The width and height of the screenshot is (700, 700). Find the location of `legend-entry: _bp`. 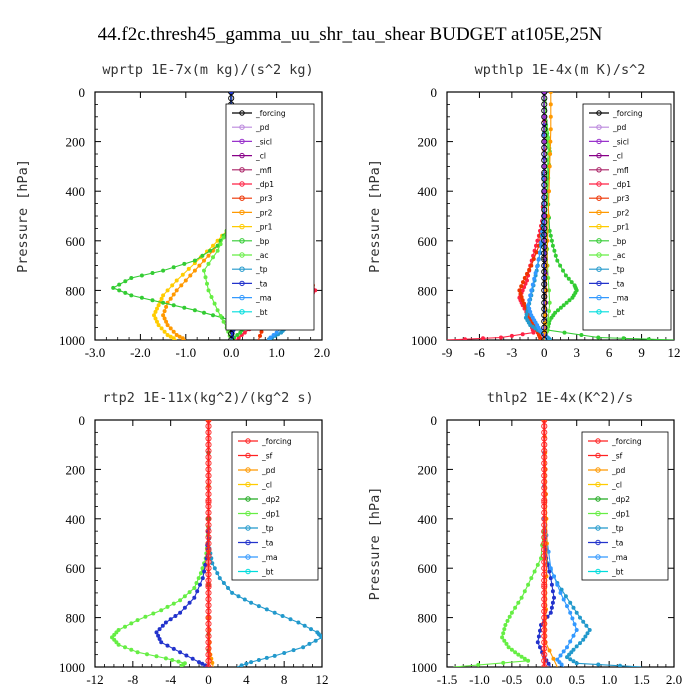

legend-entry: _bp is located at coordinates (619, 241).